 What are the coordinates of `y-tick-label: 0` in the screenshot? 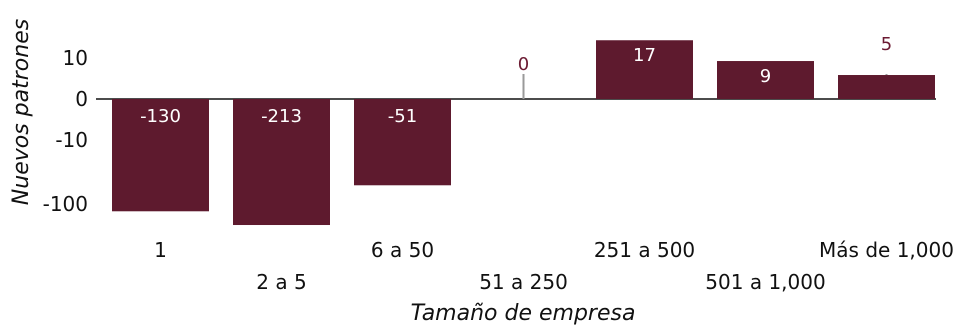 It's located at (81, 99).